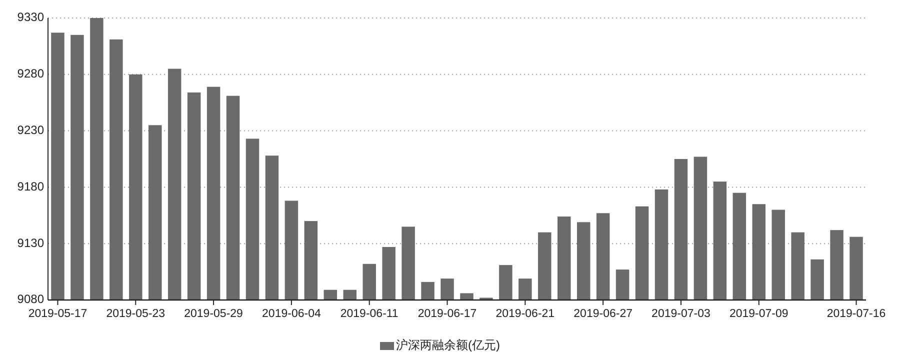 The width and height of the screenshot is (900, 359). Describe the element at coordinates (30, 129) in the screenshot. I see `y-tick-label: 9230` at that location.